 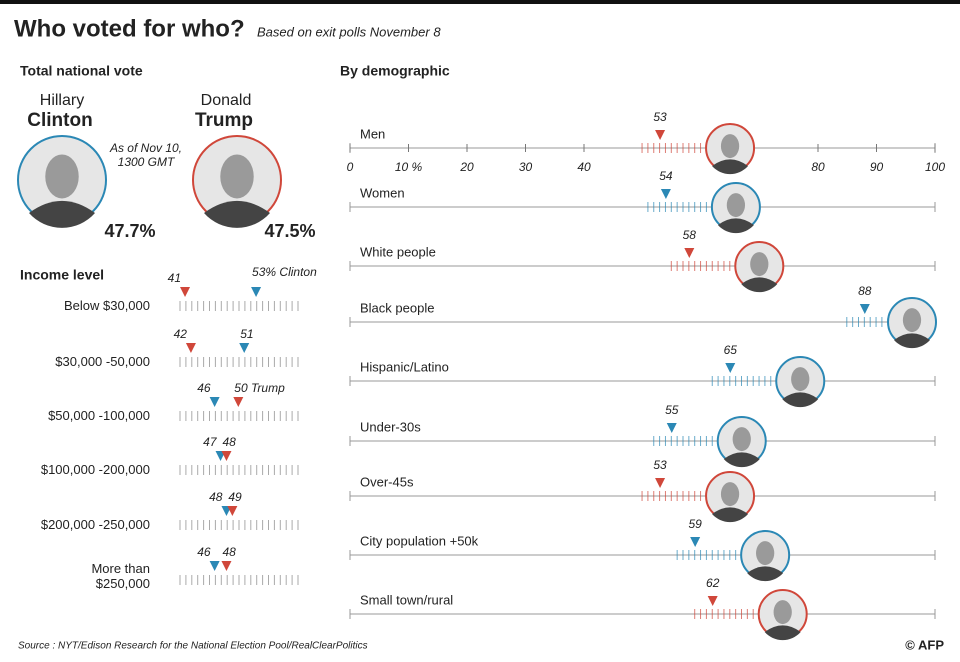 What do you see at coordinates (350, 167) in the screenshot?
I see `x-tick-label: 0` at bounding box center [350, 167].